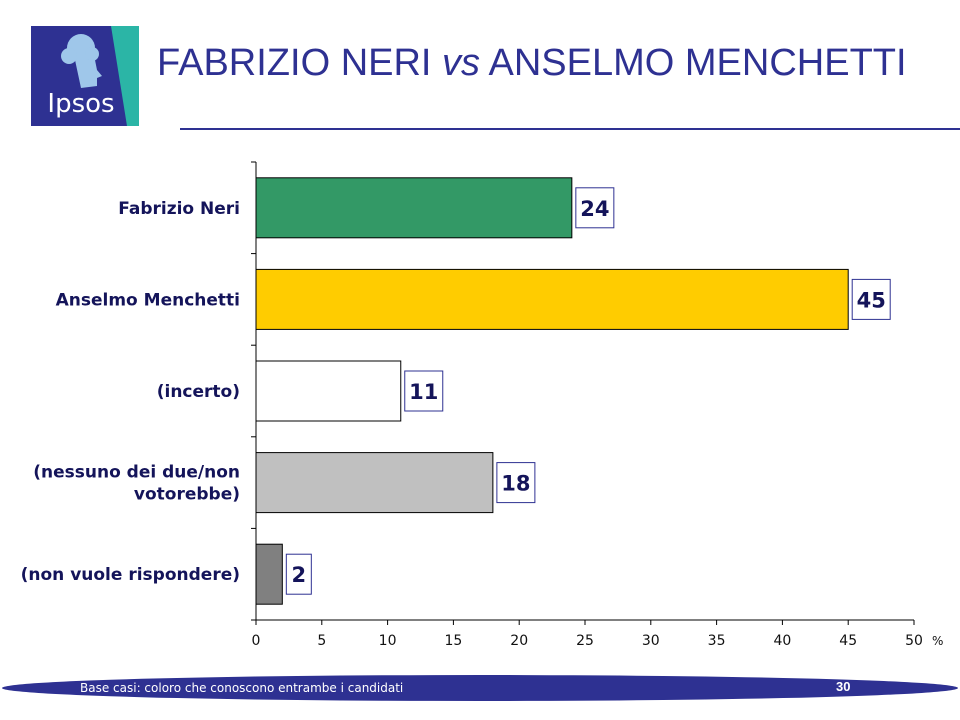  What do you see at coordinates (187, 495) in the screenshot?
I see `category-label: votorebbe)` at bounding box center [187, 495].